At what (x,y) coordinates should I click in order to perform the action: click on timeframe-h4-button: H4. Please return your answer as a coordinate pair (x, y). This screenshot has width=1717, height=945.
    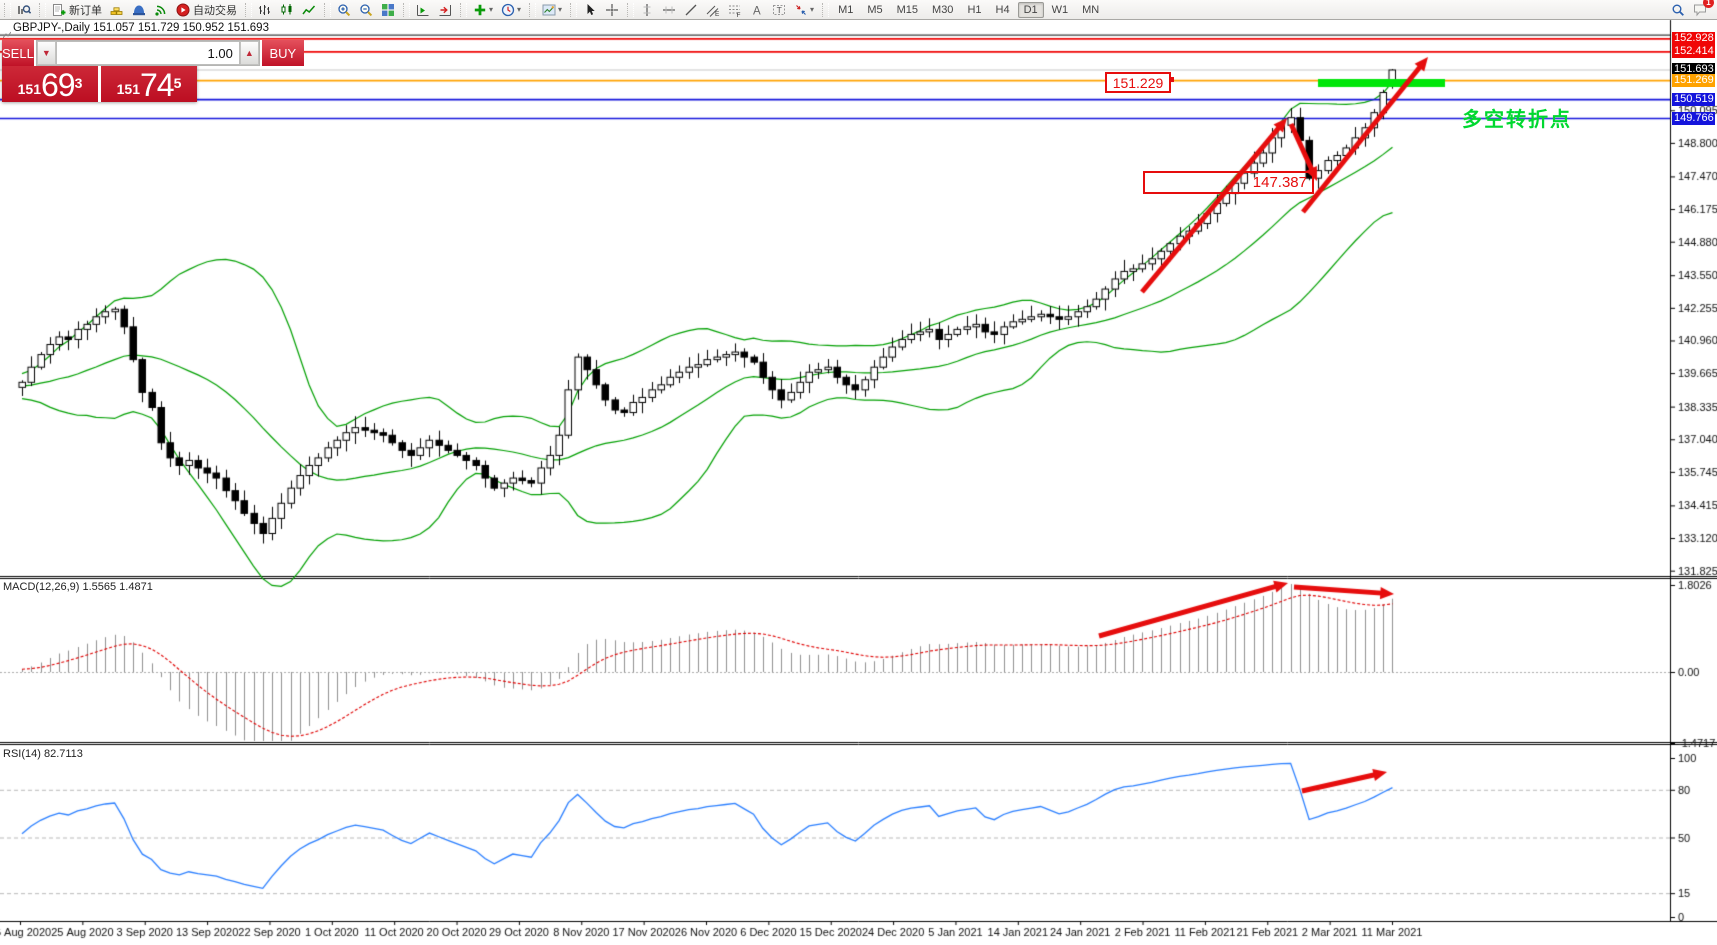
    Looking at the image, I should click on (1002, 9).